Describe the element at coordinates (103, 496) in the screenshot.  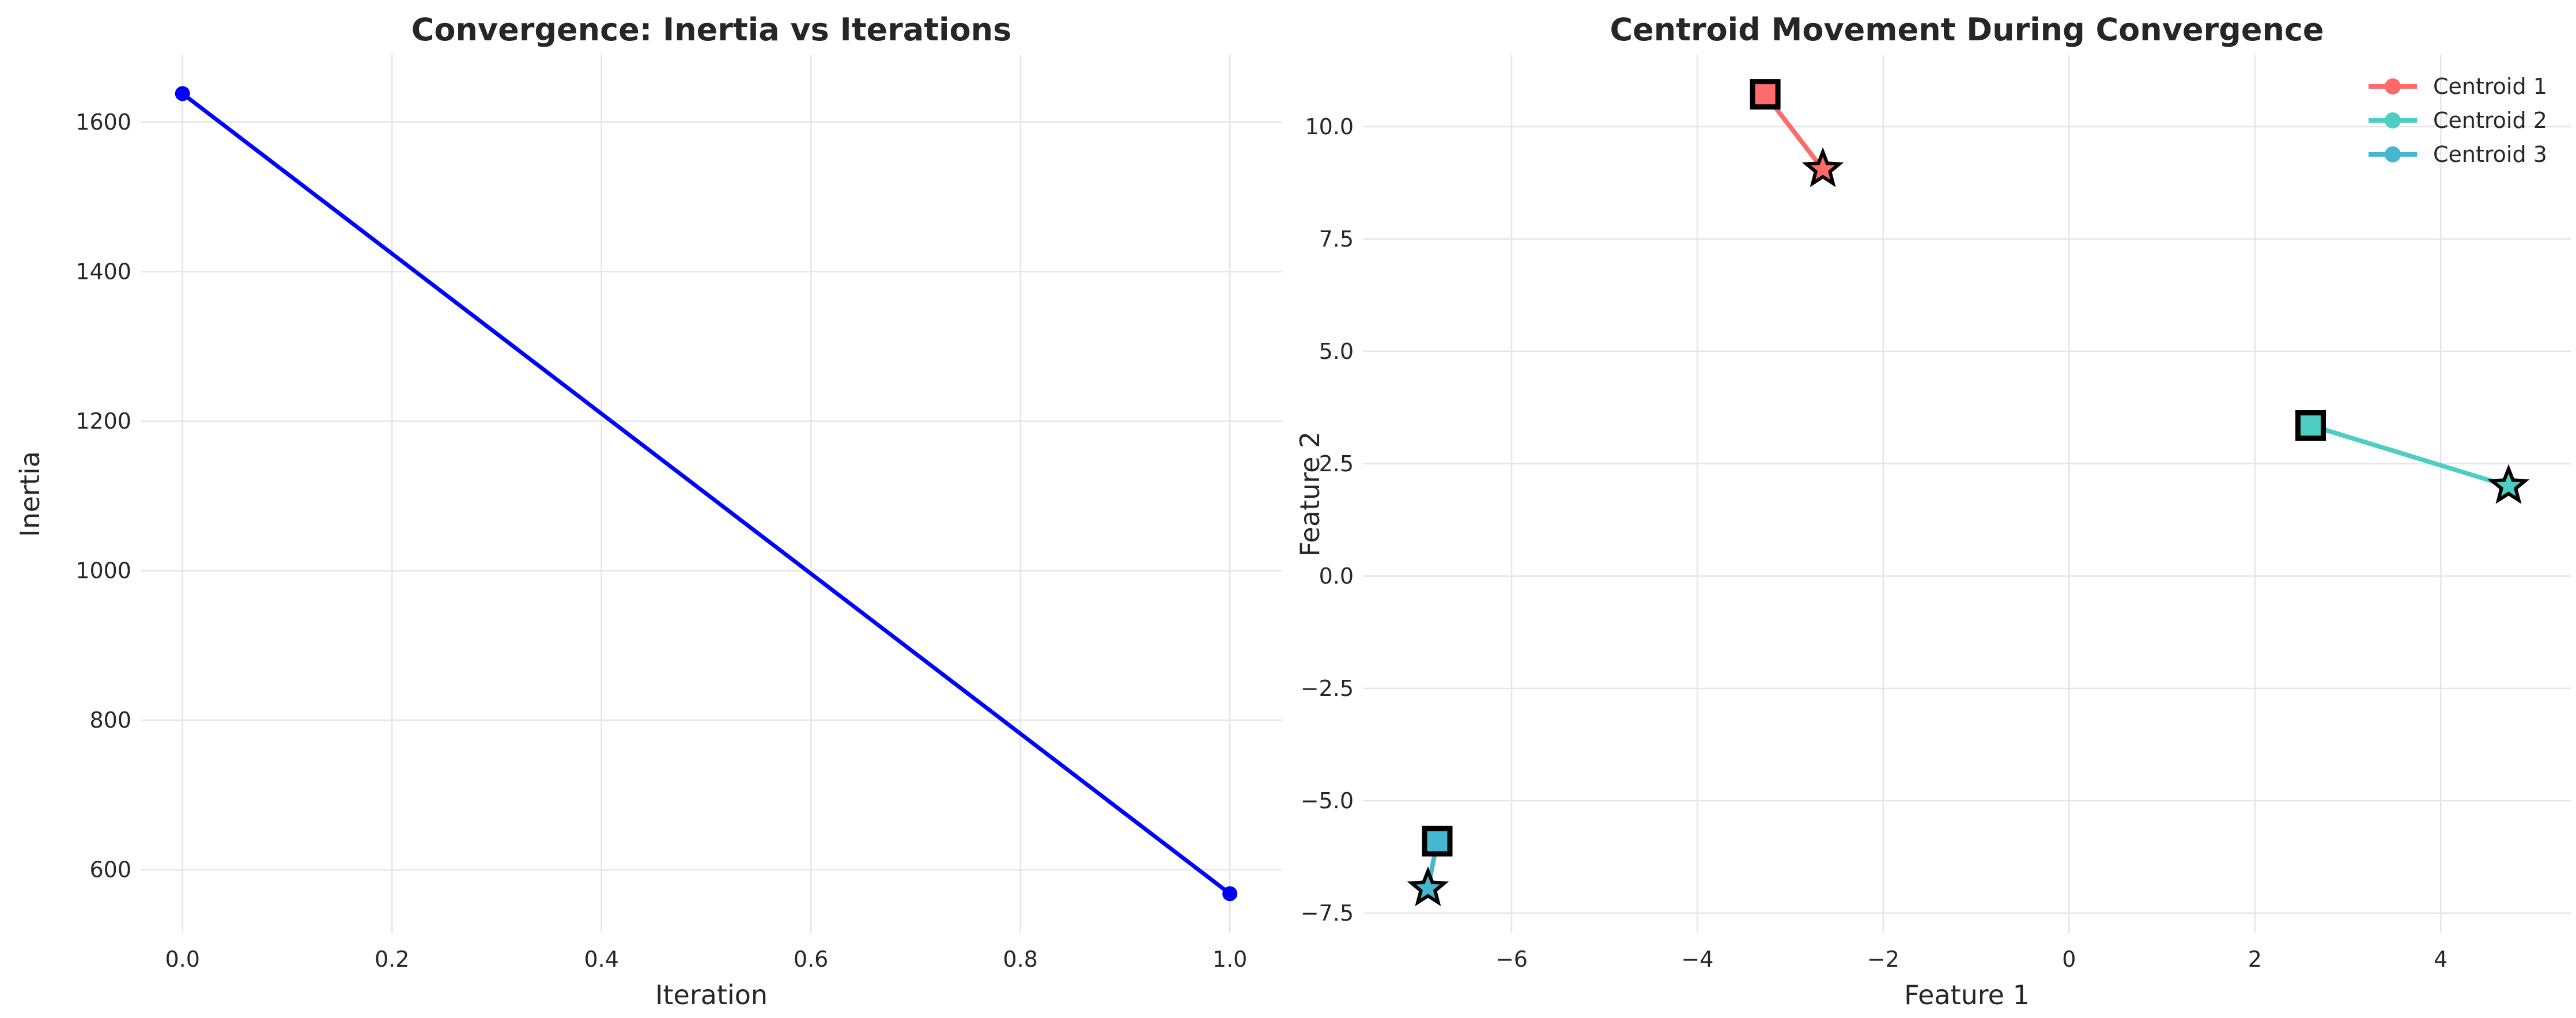
I see `y-tick-labels: 600 800 1000 1200 1400 1600` at that location.